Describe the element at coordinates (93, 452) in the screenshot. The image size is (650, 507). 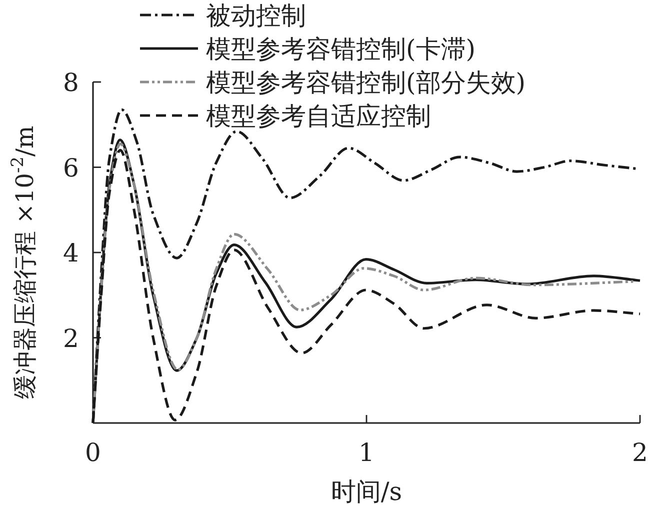
I see `x-tick-label: 0` at that location.